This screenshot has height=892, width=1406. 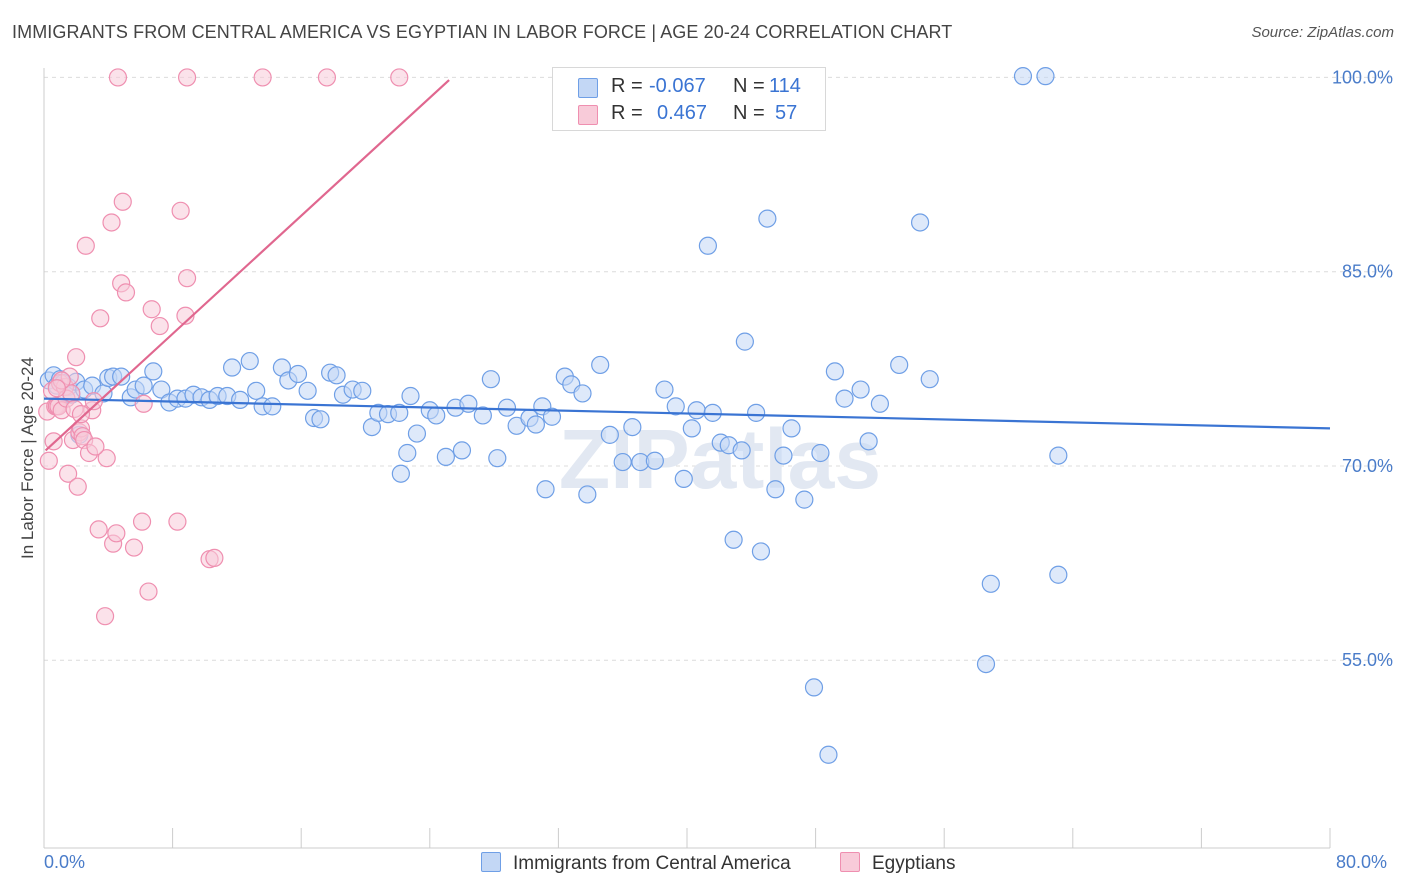 I want to click on y-tick-label: 55.0%, so click(x=1367, y=660).